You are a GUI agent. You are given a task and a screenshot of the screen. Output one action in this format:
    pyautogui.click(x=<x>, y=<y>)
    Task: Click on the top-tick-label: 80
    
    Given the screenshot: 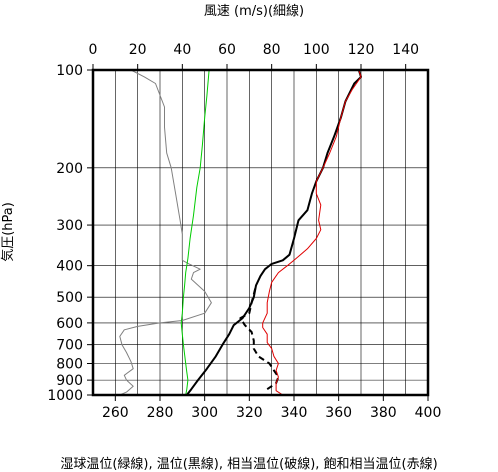 What is the action you would take?
    pyautogui.click(x=272, y=50)
    